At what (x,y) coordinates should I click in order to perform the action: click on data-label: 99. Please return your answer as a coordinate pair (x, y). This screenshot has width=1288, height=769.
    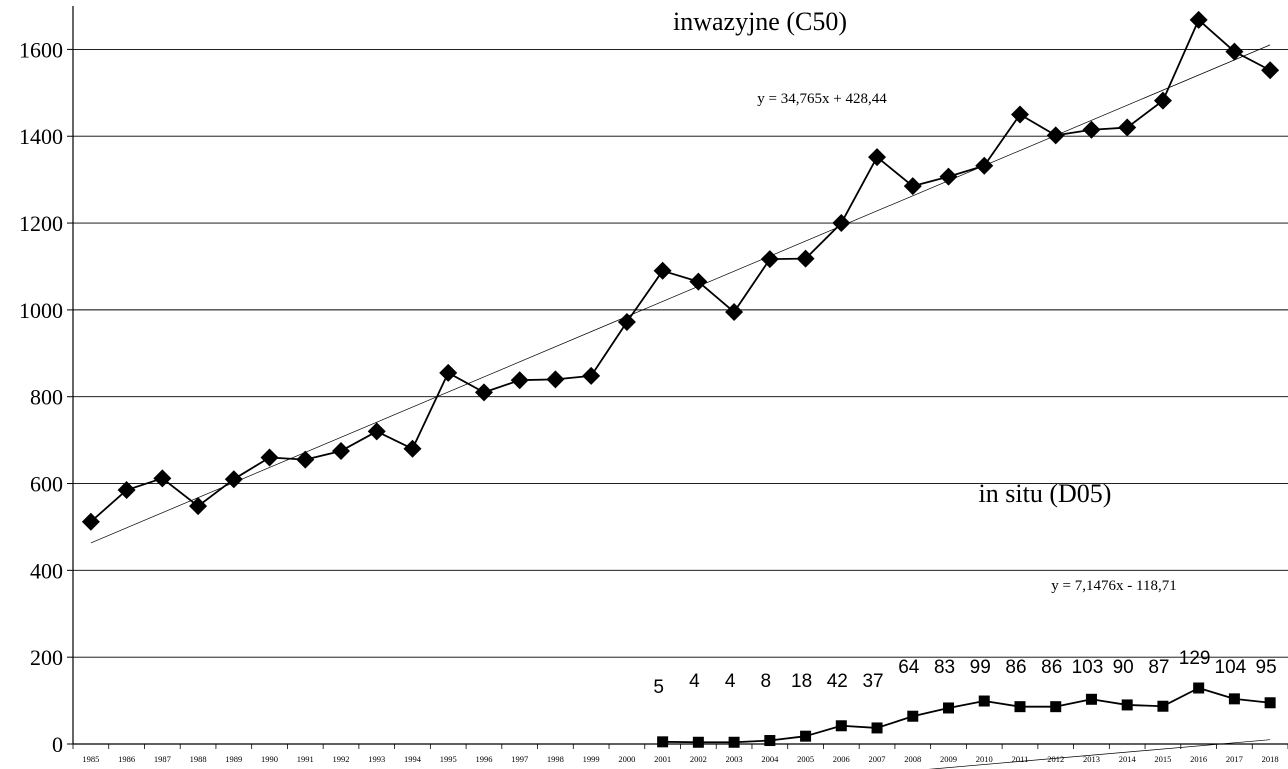
    Looking at the image, I should click on (980, 667).